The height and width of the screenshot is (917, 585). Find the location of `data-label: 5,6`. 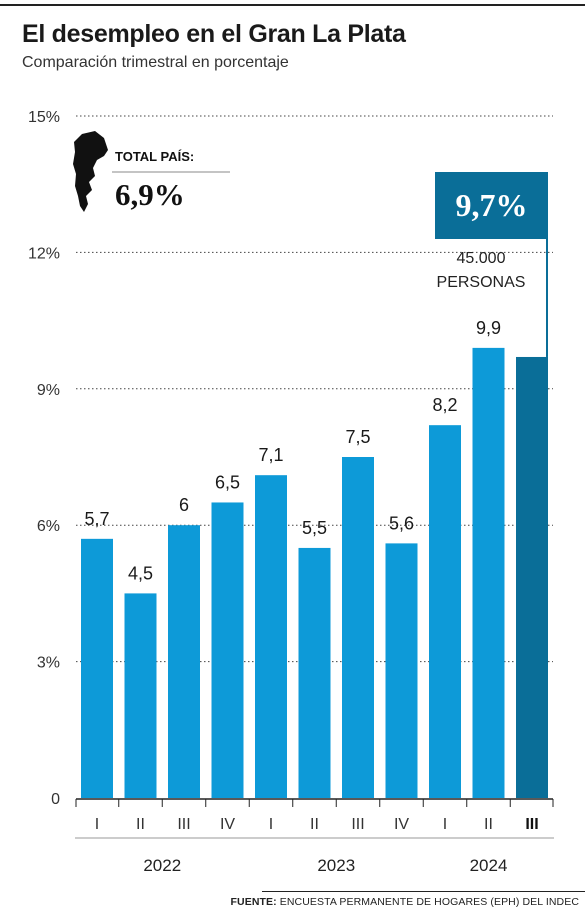

data-label: 5,6 is located at coordinates (401, 523).